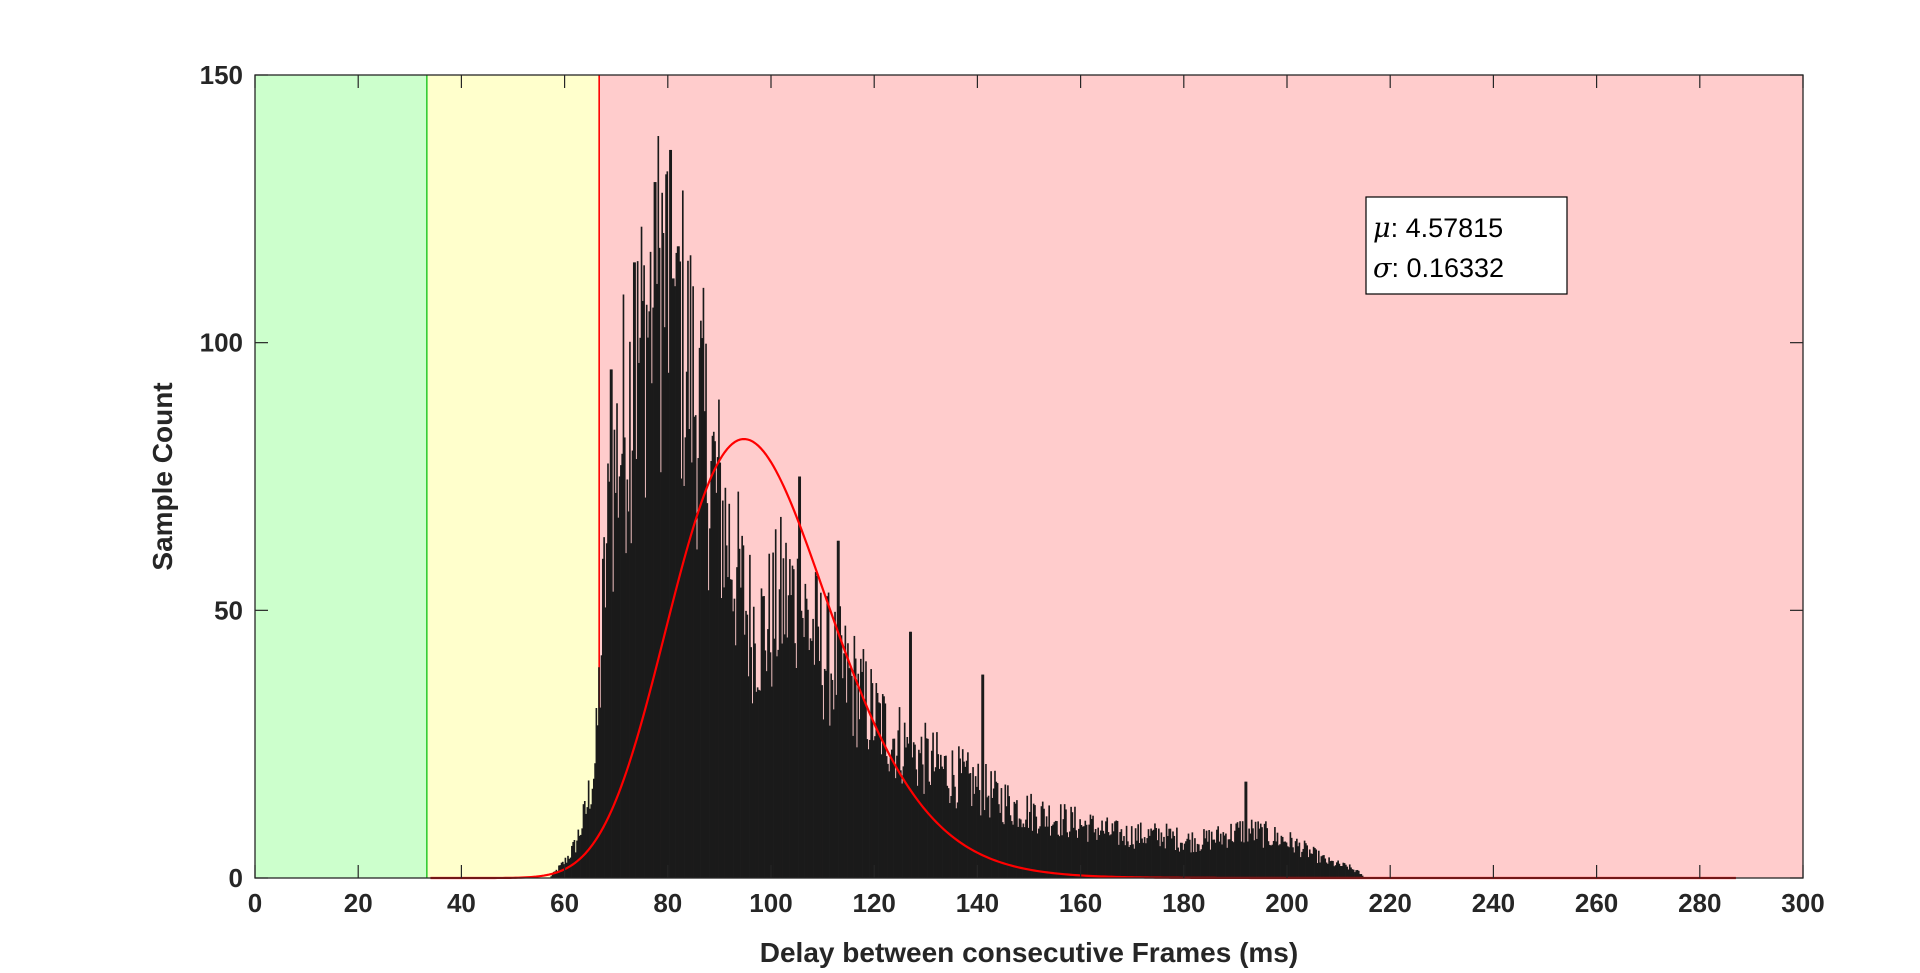 The image size is (1920, 973). I want to click on mu-symbol: μ, so click(1382, 228).